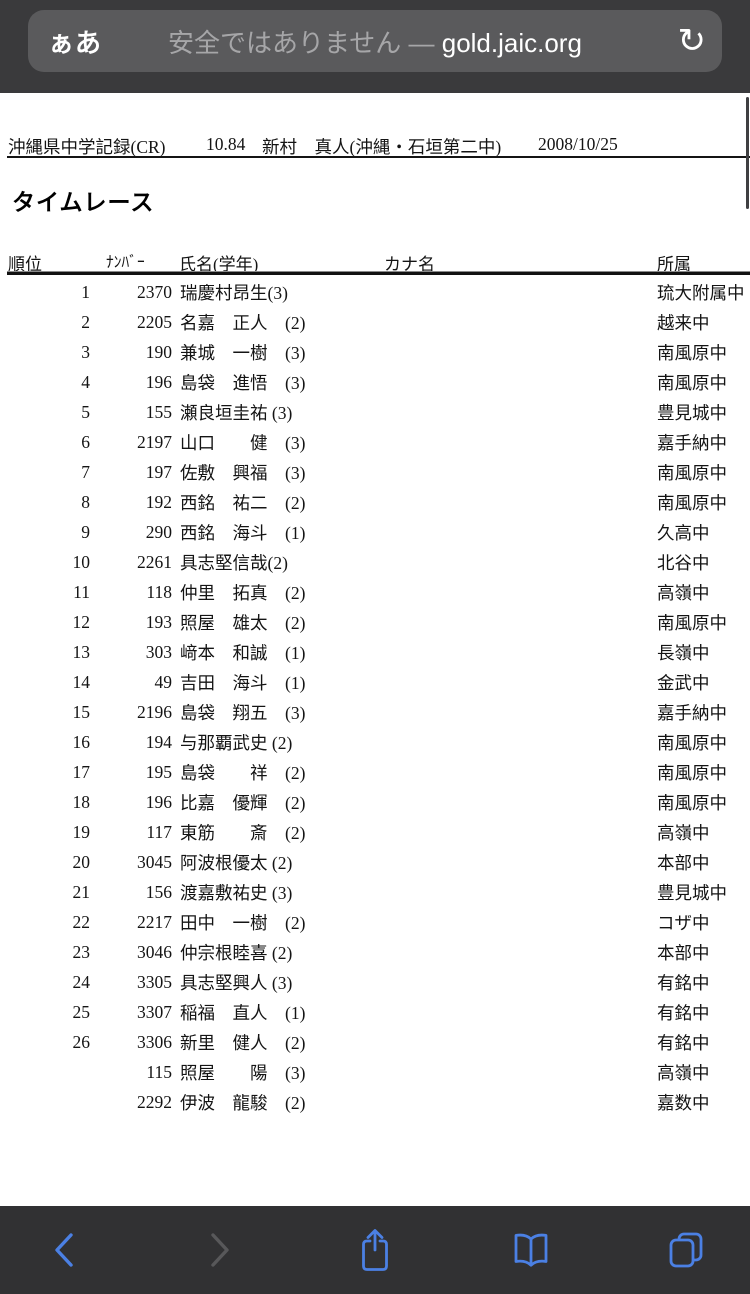 This screenshot has height=1294, width=750. I want to click on table-row: 15 2196 島袋 翔五 (3) 嘉手納中, so click(375, 712).